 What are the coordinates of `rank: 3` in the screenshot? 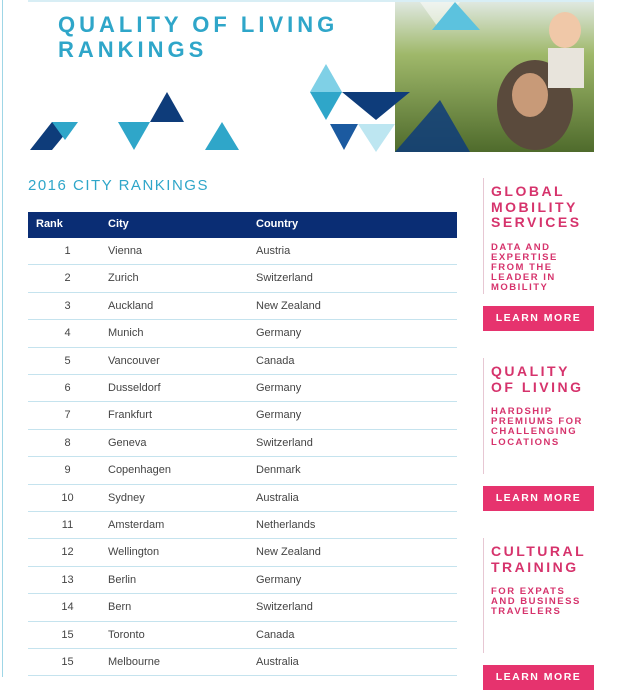 It's located at (67, 305).